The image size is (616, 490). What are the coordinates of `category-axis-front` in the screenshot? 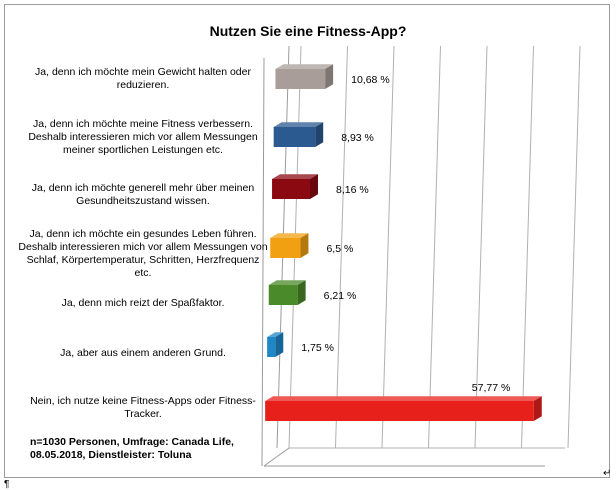 It's located at (263, 262).